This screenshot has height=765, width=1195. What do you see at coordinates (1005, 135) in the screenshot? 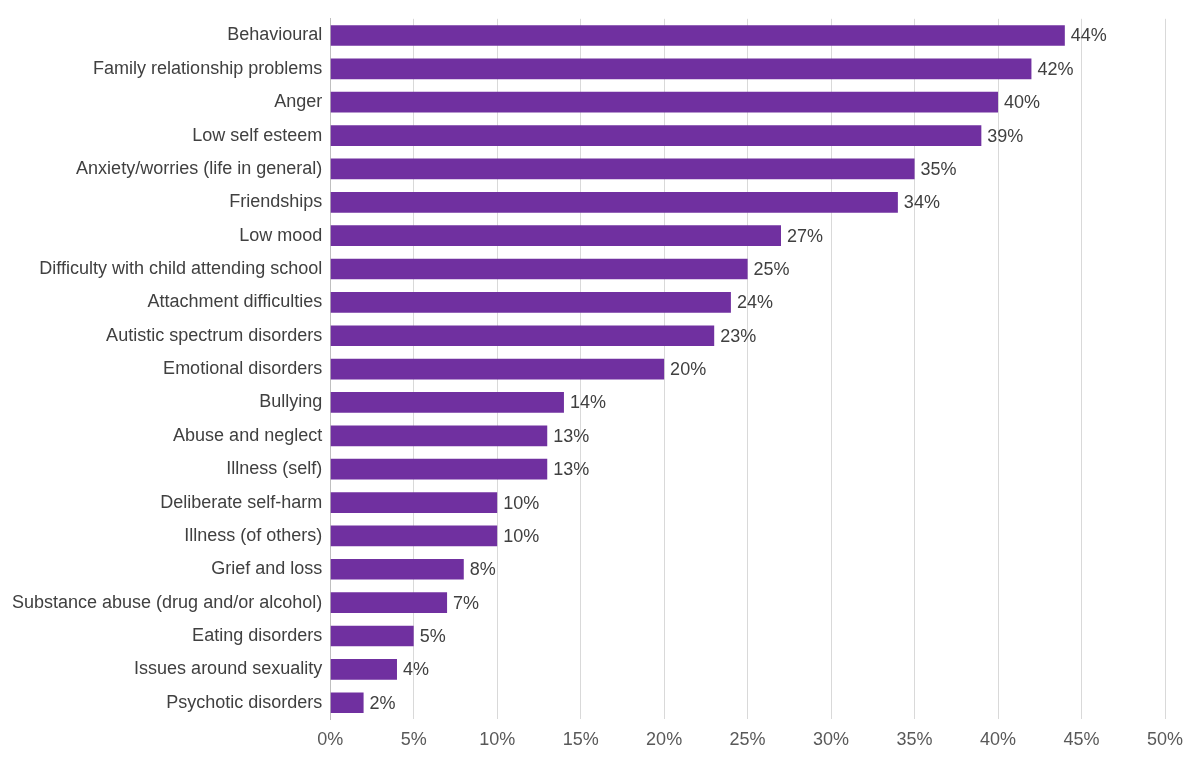
I see `data-label: 39%` at bounding box center [1005, 135].